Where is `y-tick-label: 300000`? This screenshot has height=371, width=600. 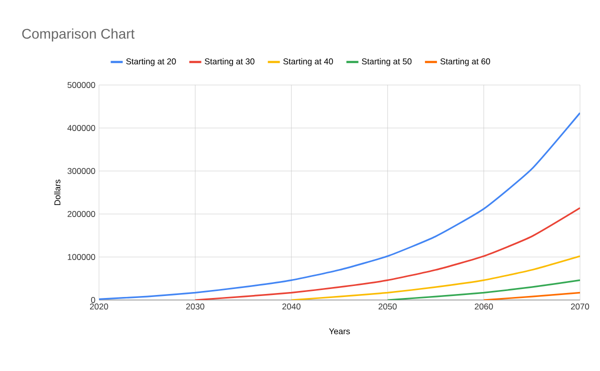 y-tick-label: 300000 is located at coordinates (82, 171).